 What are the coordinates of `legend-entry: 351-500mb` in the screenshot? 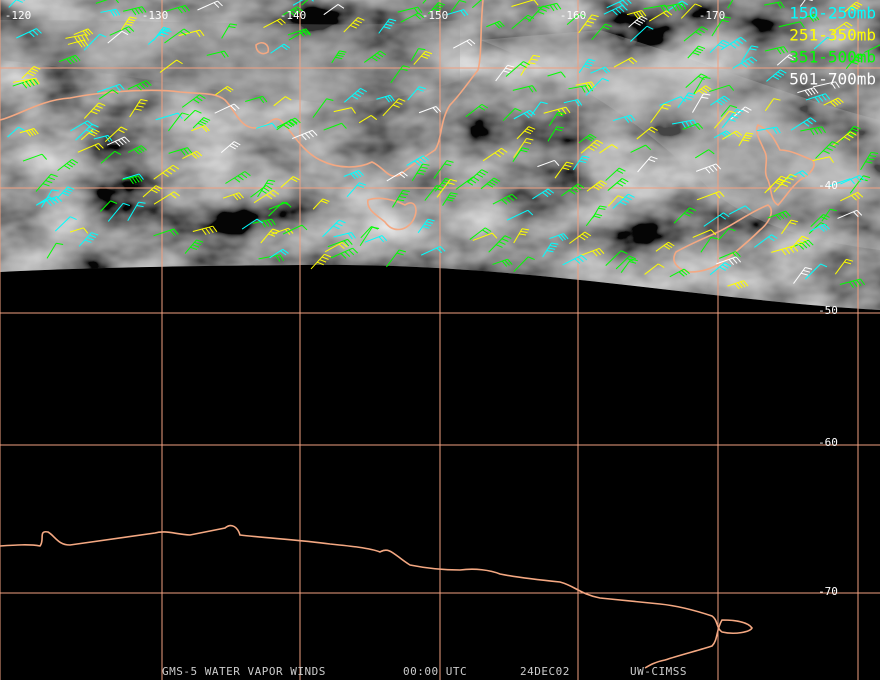 It's located at (832, 57).